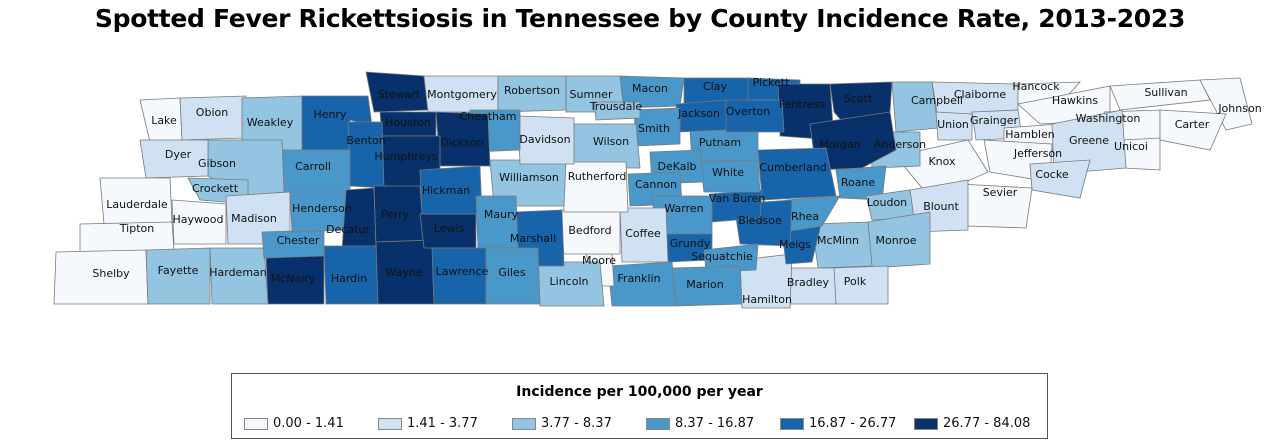 Image resolution: width=1280 pixels, height=442 pixels. What do you see at coordinates (1051, 174) in the screenshot?
I see `county-label: Cocke` at bounding box center [1051, 174].